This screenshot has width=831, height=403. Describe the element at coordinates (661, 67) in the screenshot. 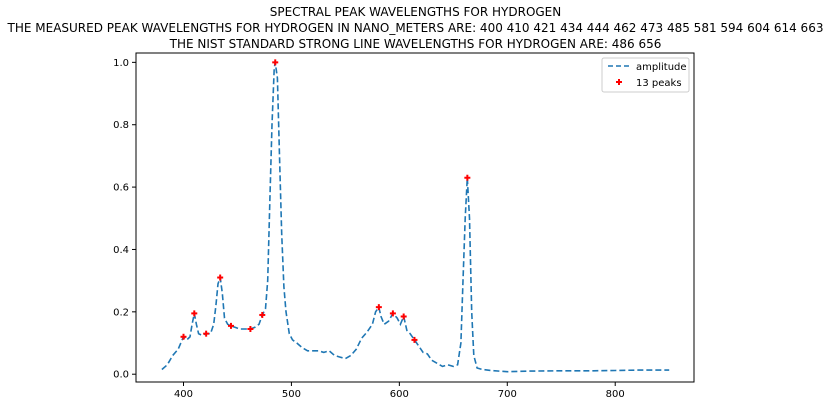

I see `legend-amplitude-label: amplitude` at that location.